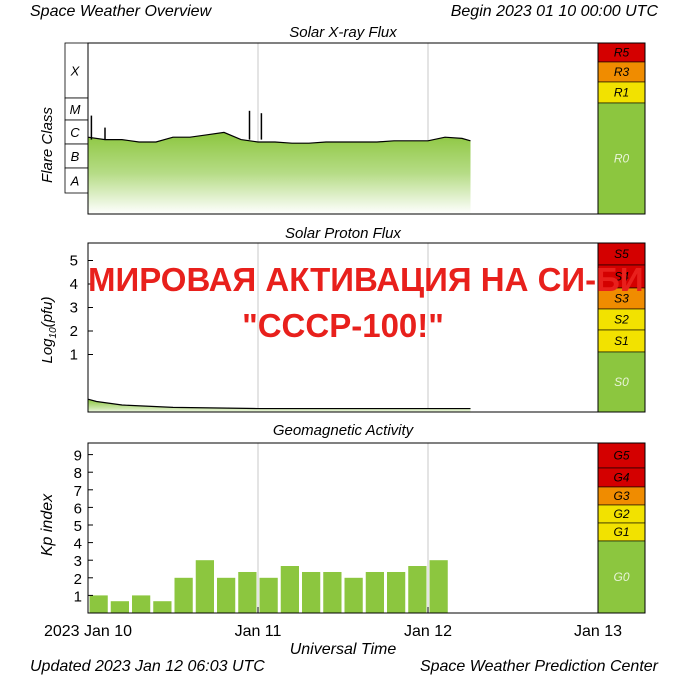 The width and height of the screenshot is (696, 682). Describe the element at coordinates (78, 473) in the screenshot. I see `kp-tick-label: 8` at that location.